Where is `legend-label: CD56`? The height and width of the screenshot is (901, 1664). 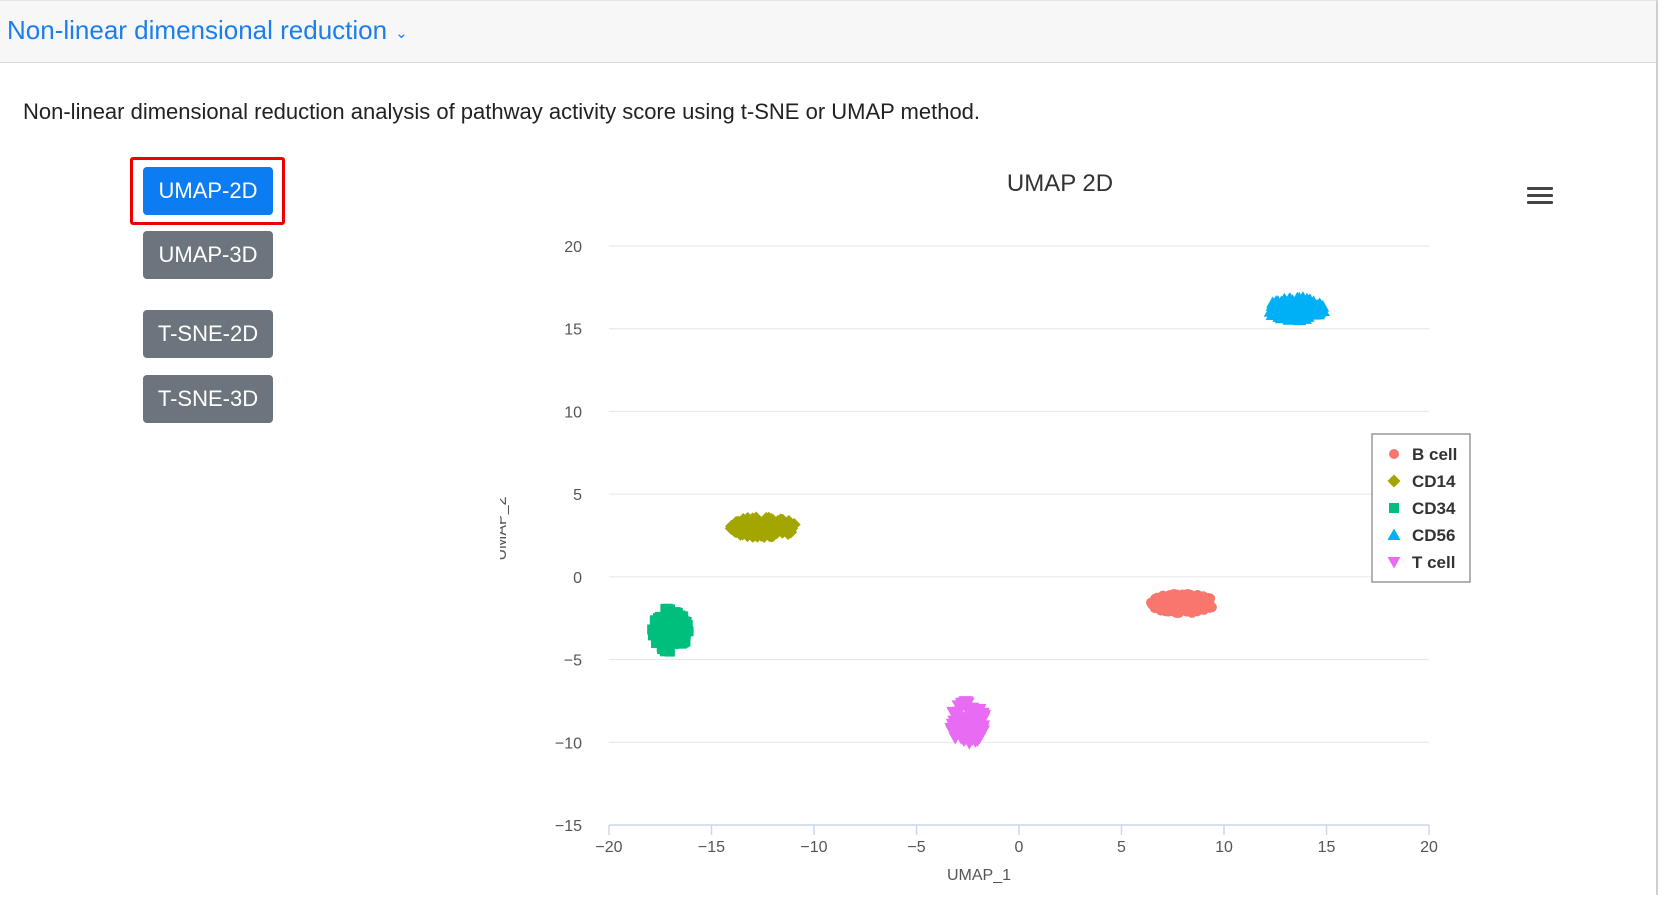 legend-label: CD56 is located at coordinates (1433, 535).